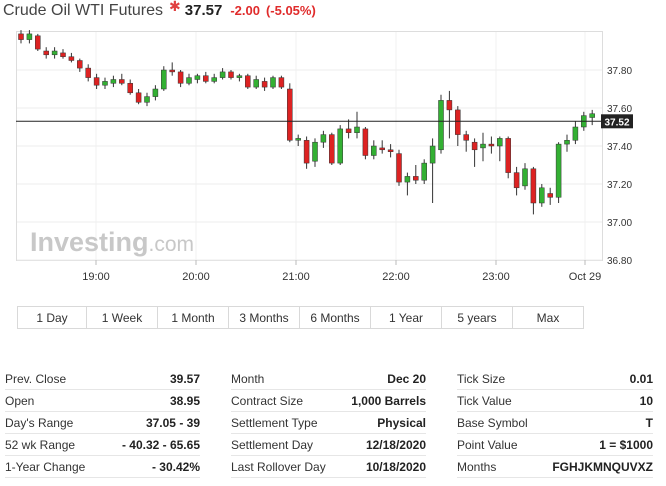  Describe the element at coordinates (36, 378) in the screenshot. I see `stat-label: Prev. Close` at that location.